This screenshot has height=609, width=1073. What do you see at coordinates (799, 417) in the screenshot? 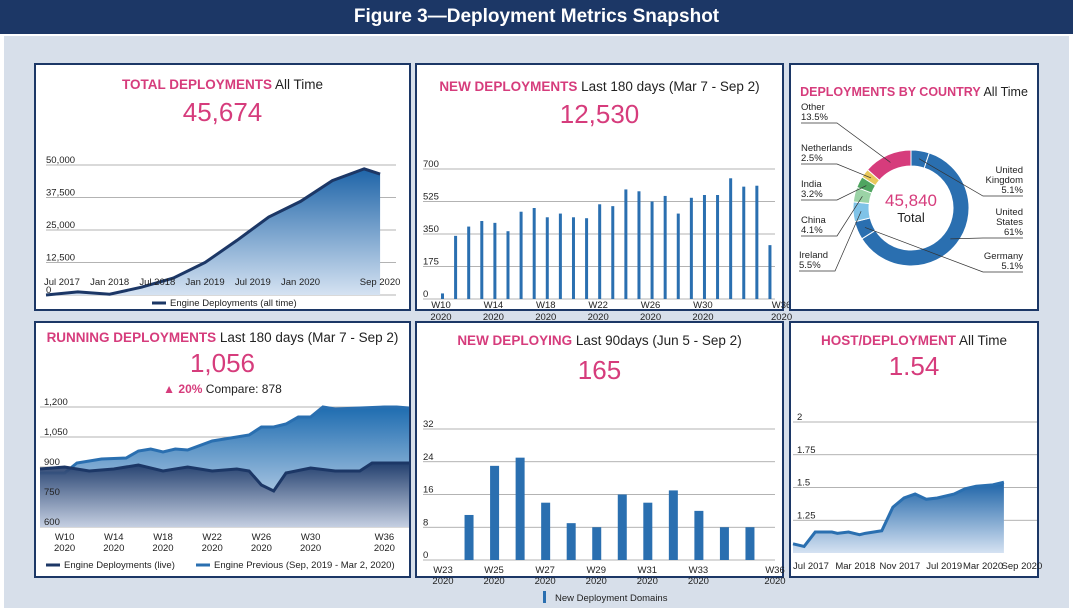
I see `y-tick-label: 2` at bounding box center [799, 417].